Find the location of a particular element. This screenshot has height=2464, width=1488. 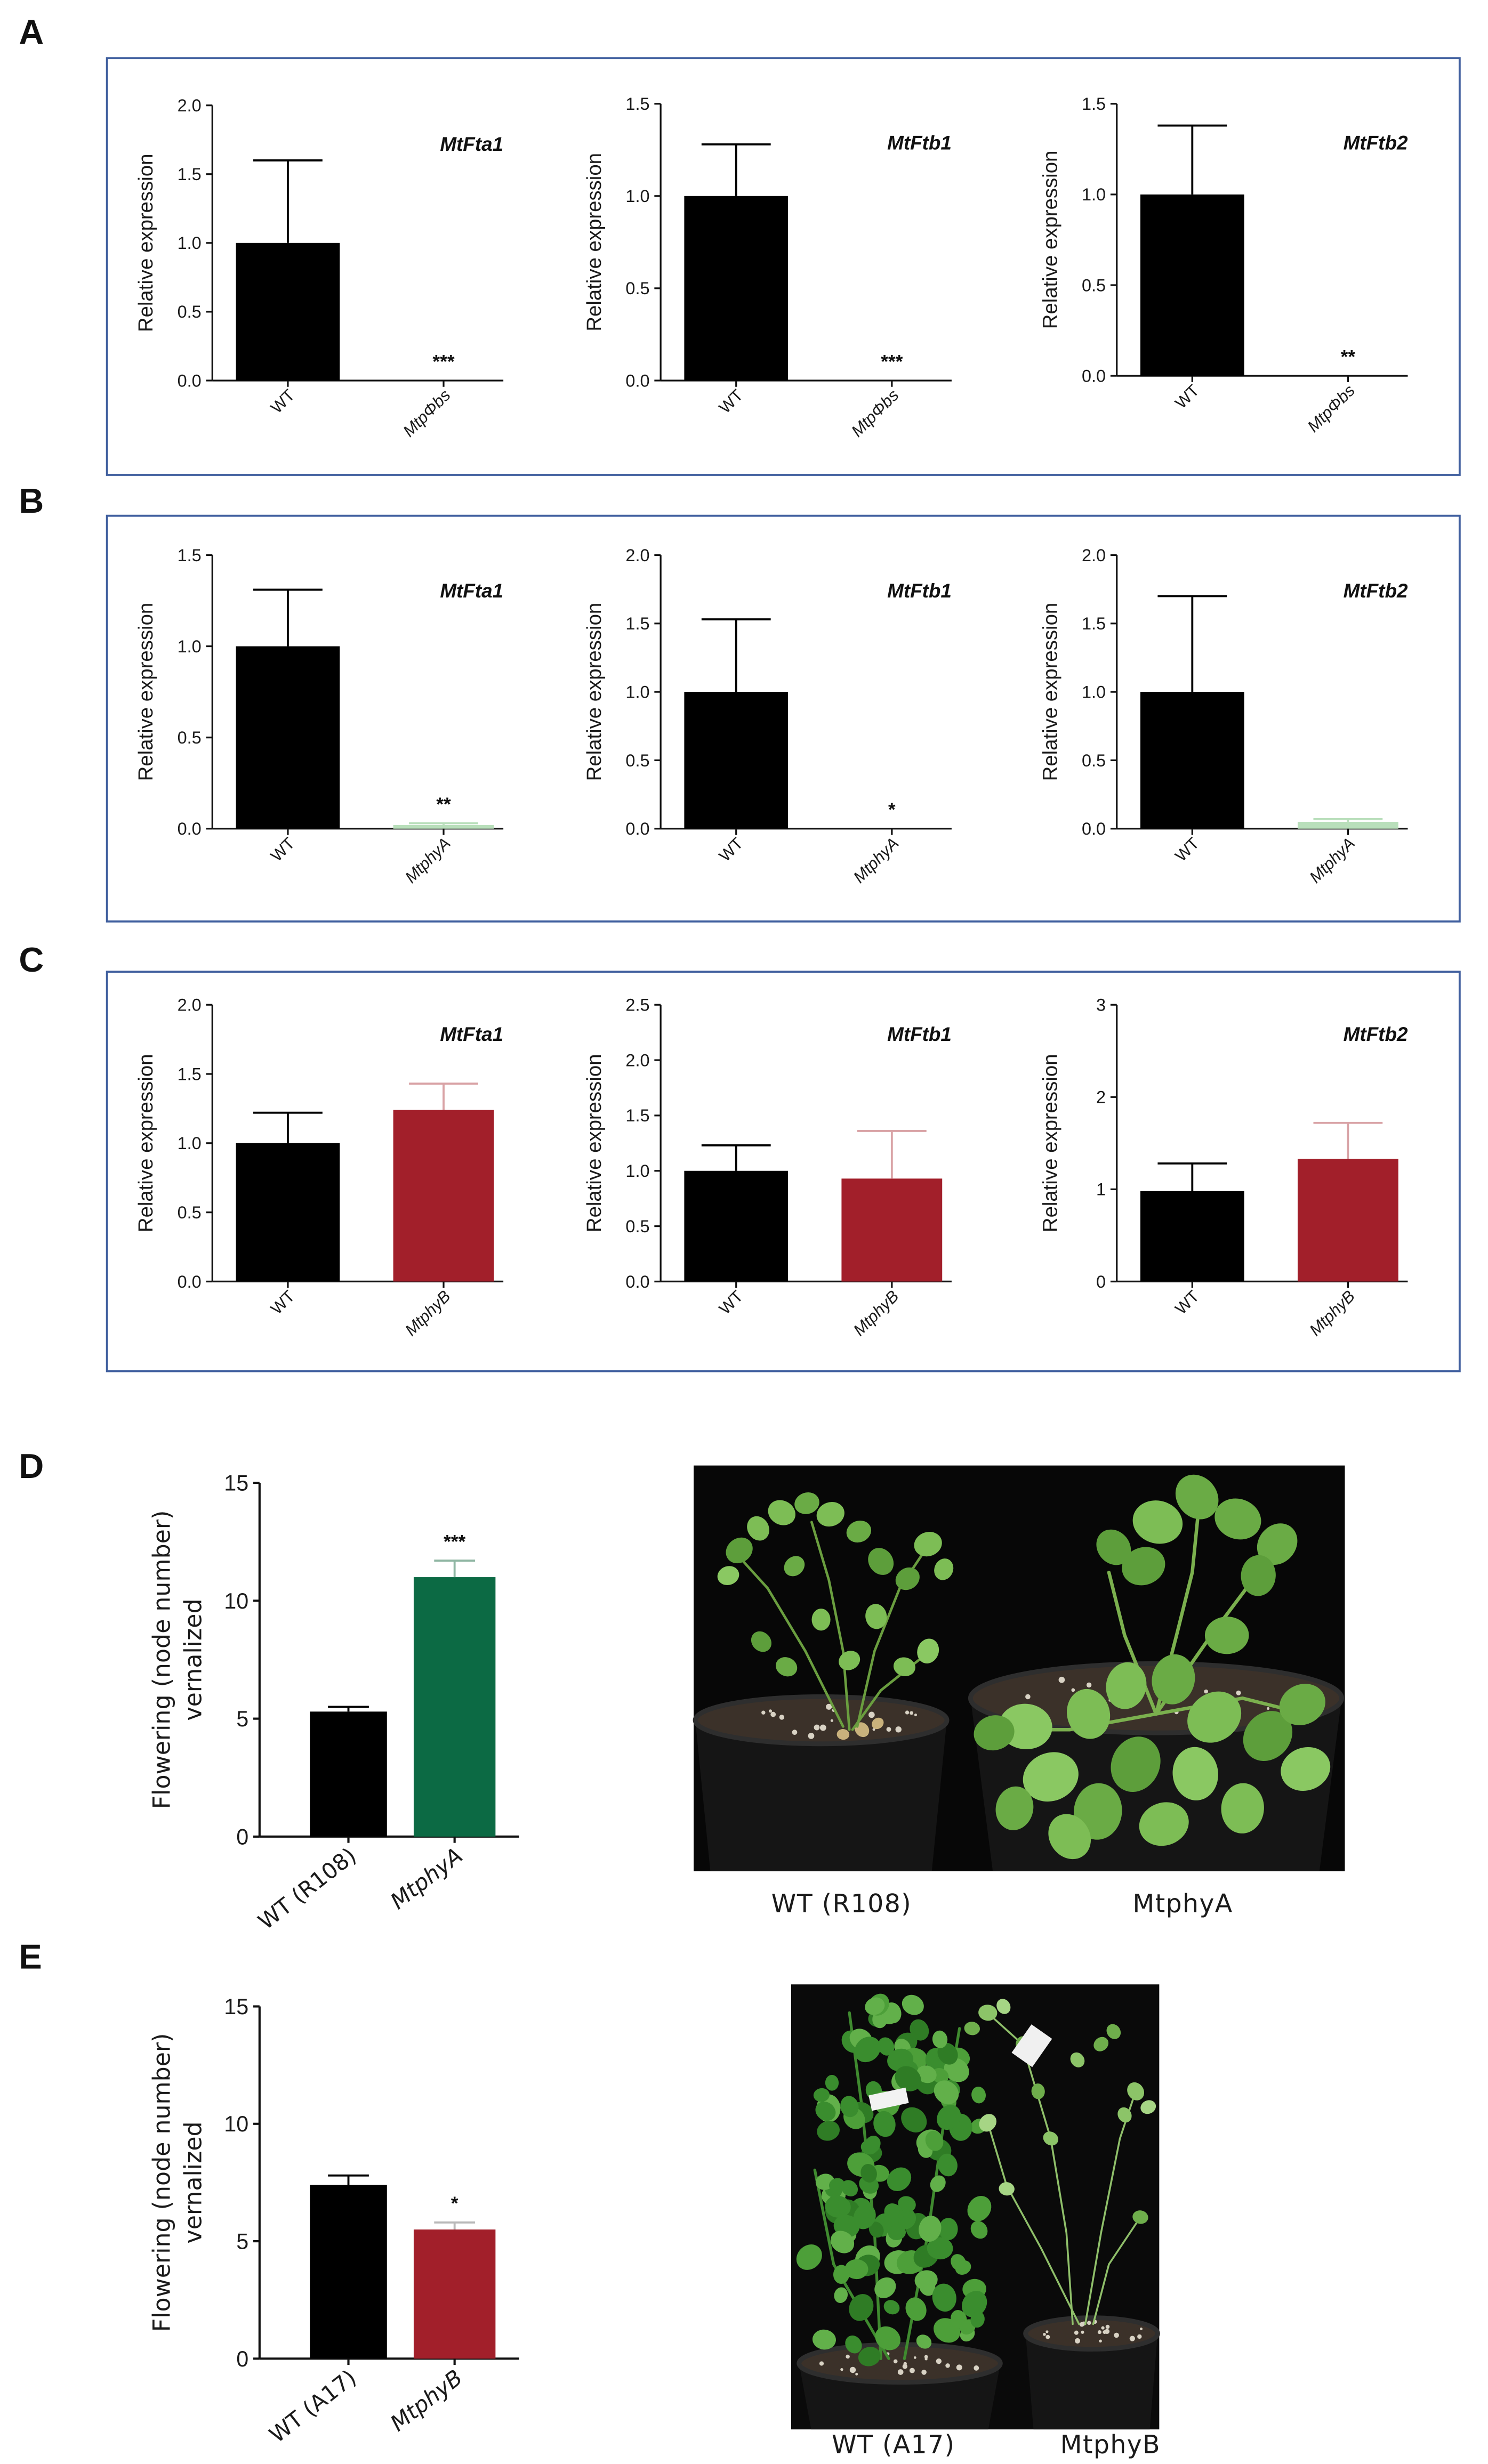

y-tick-label: 2 is located at coordinates (1101, 1097).